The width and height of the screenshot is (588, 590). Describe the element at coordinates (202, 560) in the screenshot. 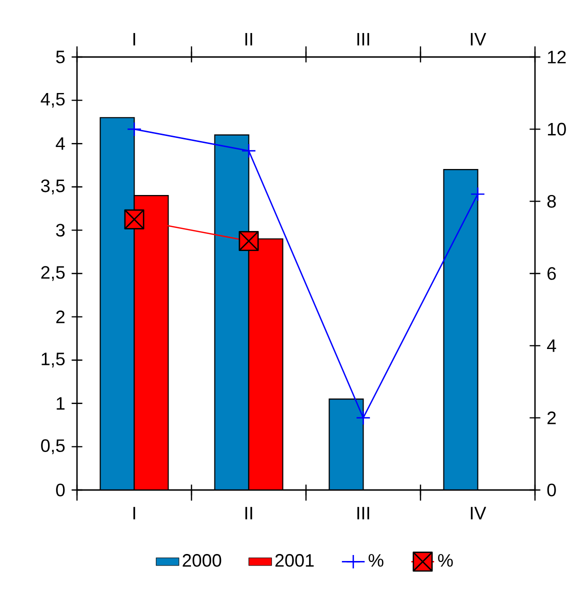

I see `legend-label: 2000` at that location.